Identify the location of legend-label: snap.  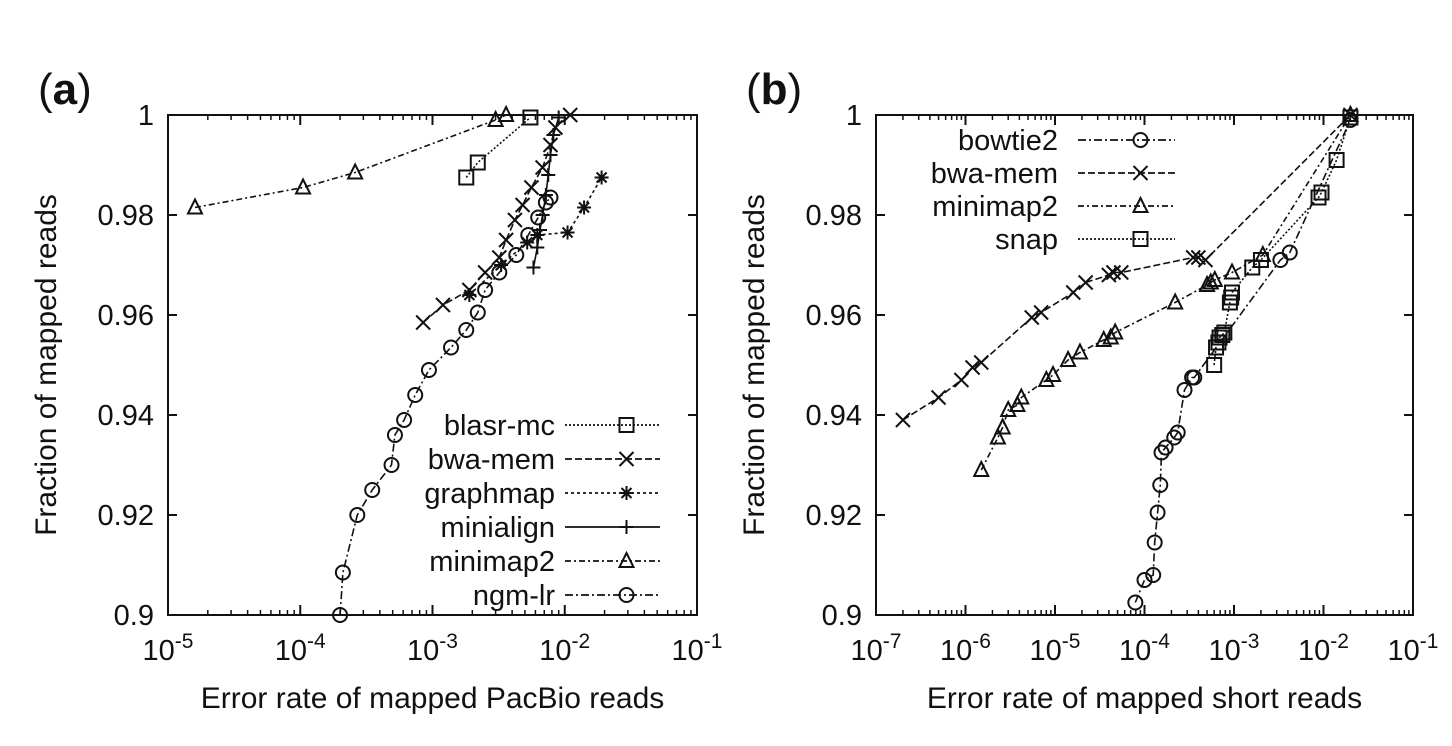
(1026, 240).